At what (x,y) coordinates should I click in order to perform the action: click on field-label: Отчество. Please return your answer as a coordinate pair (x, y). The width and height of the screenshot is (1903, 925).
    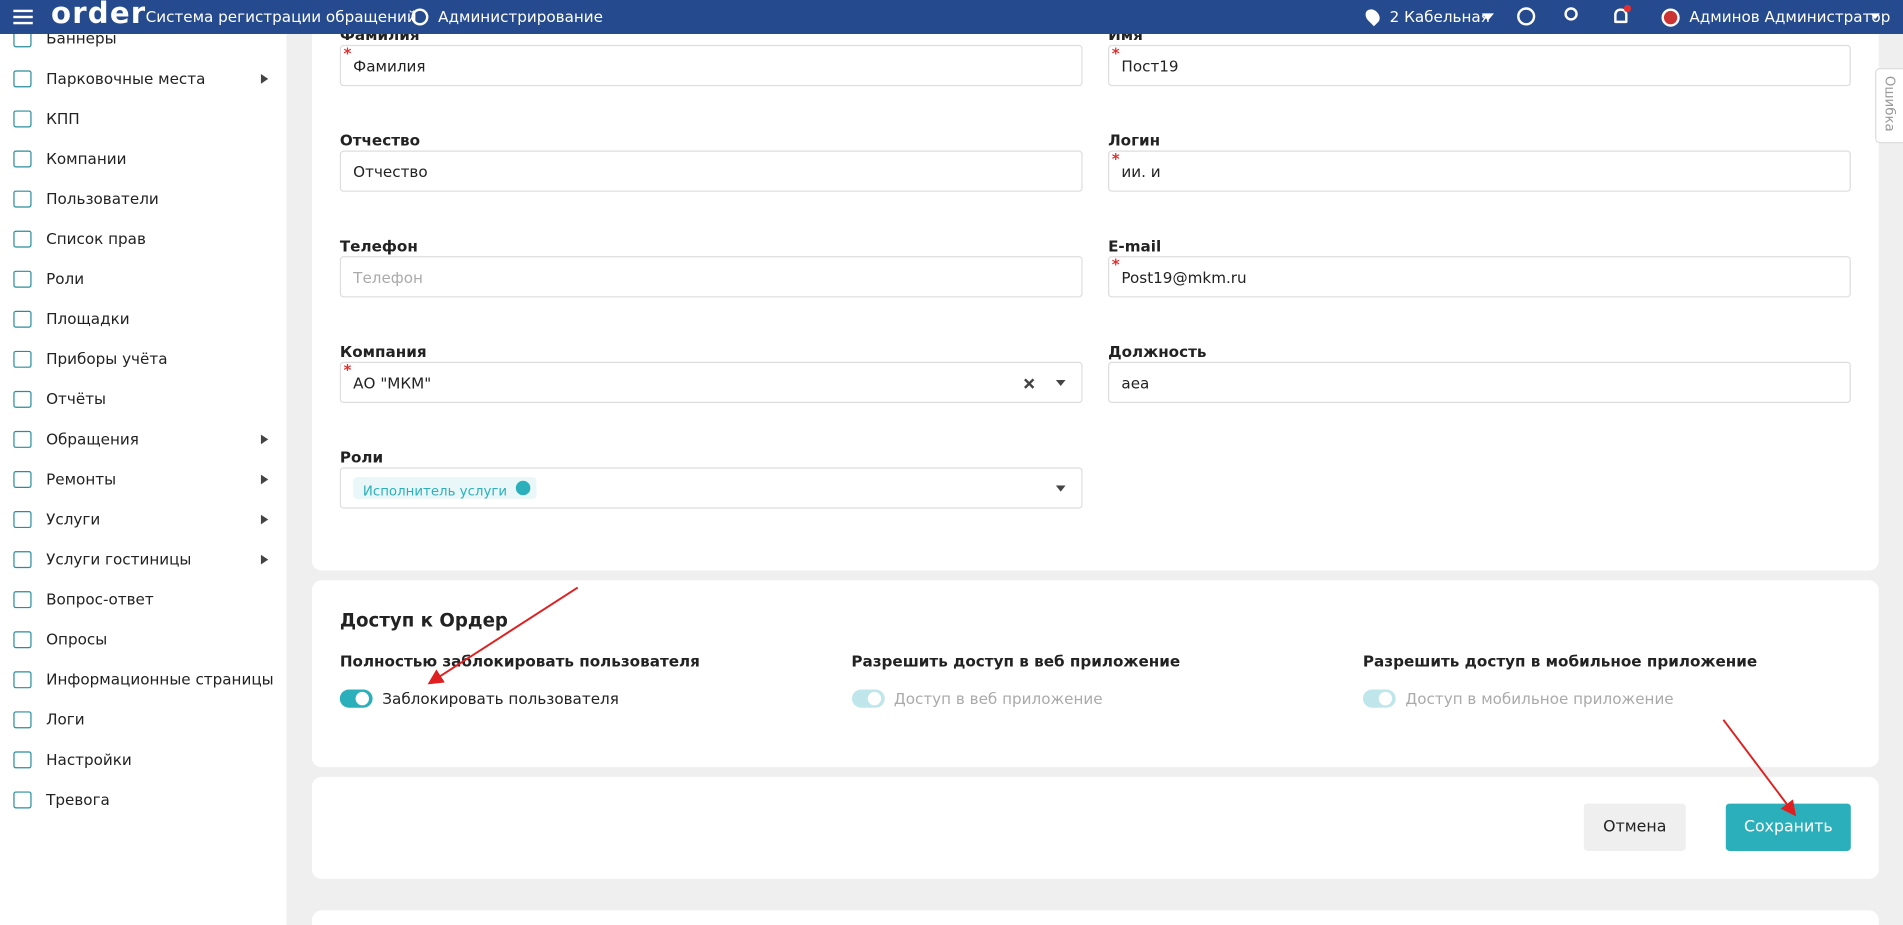
    Looking at the image, I should click on (380, 140).